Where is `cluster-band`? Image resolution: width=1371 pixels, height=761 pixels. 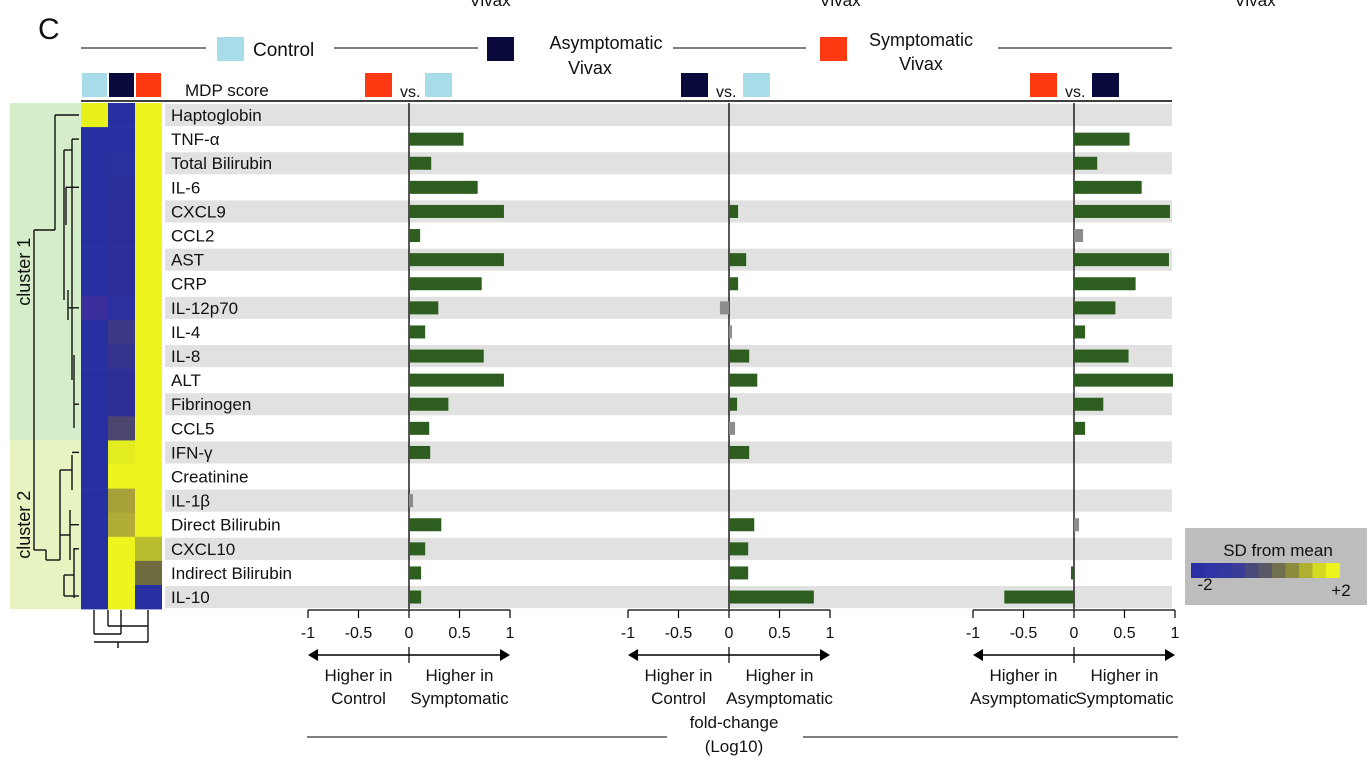 cluster-band is located at coordinates (45, 525).